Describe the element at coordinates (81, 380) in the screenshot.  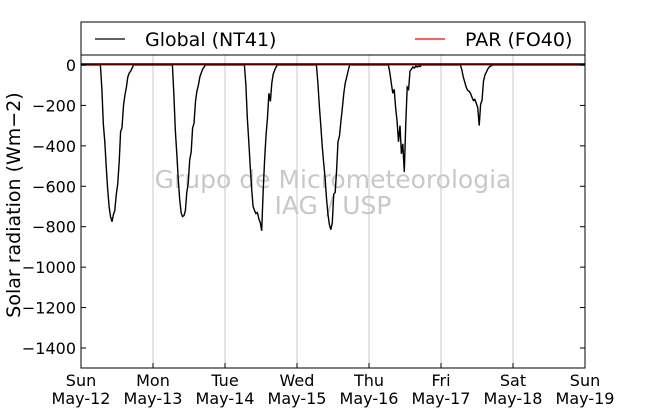
I see `x-tick-day-0: Sun` at that location.